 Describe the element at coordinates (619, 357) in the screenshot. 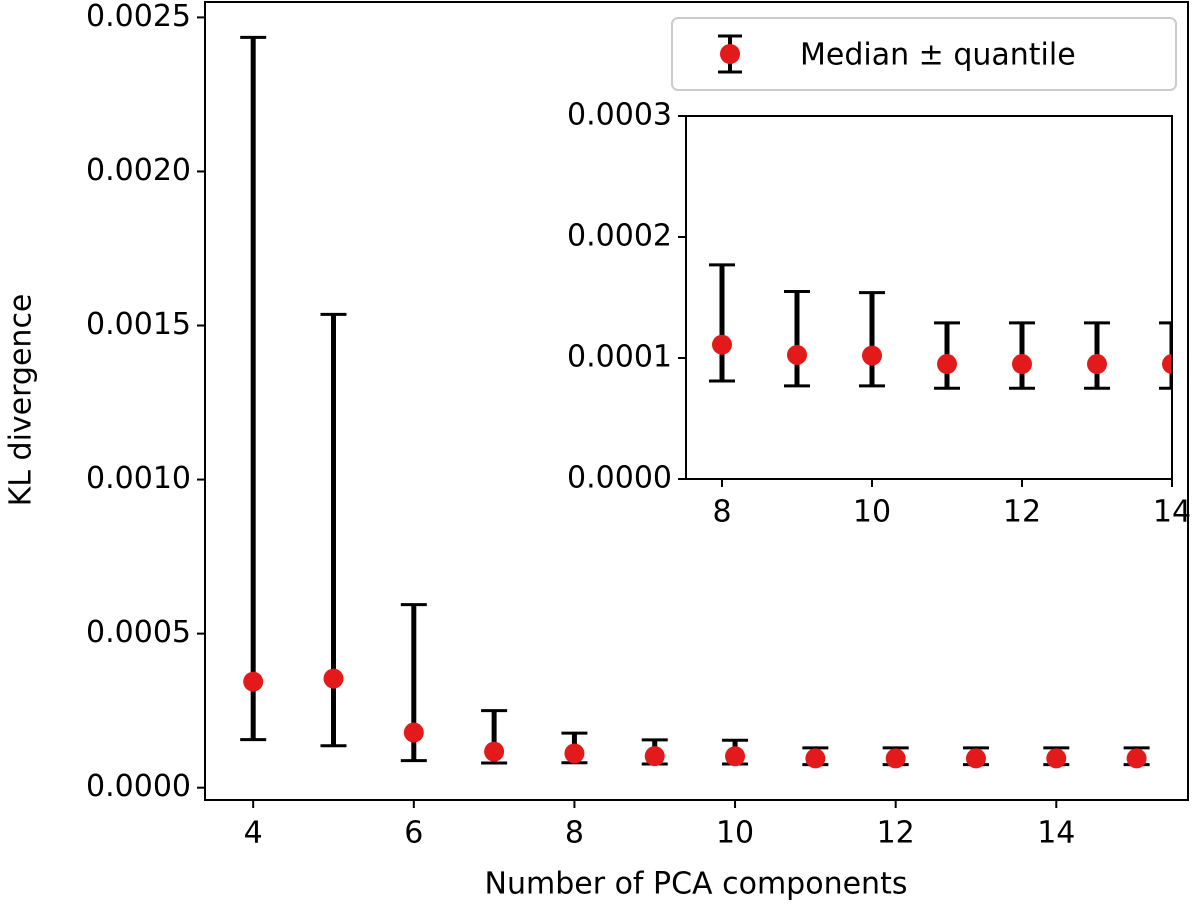

I see `y-tick-label: 0.0001` at that location.